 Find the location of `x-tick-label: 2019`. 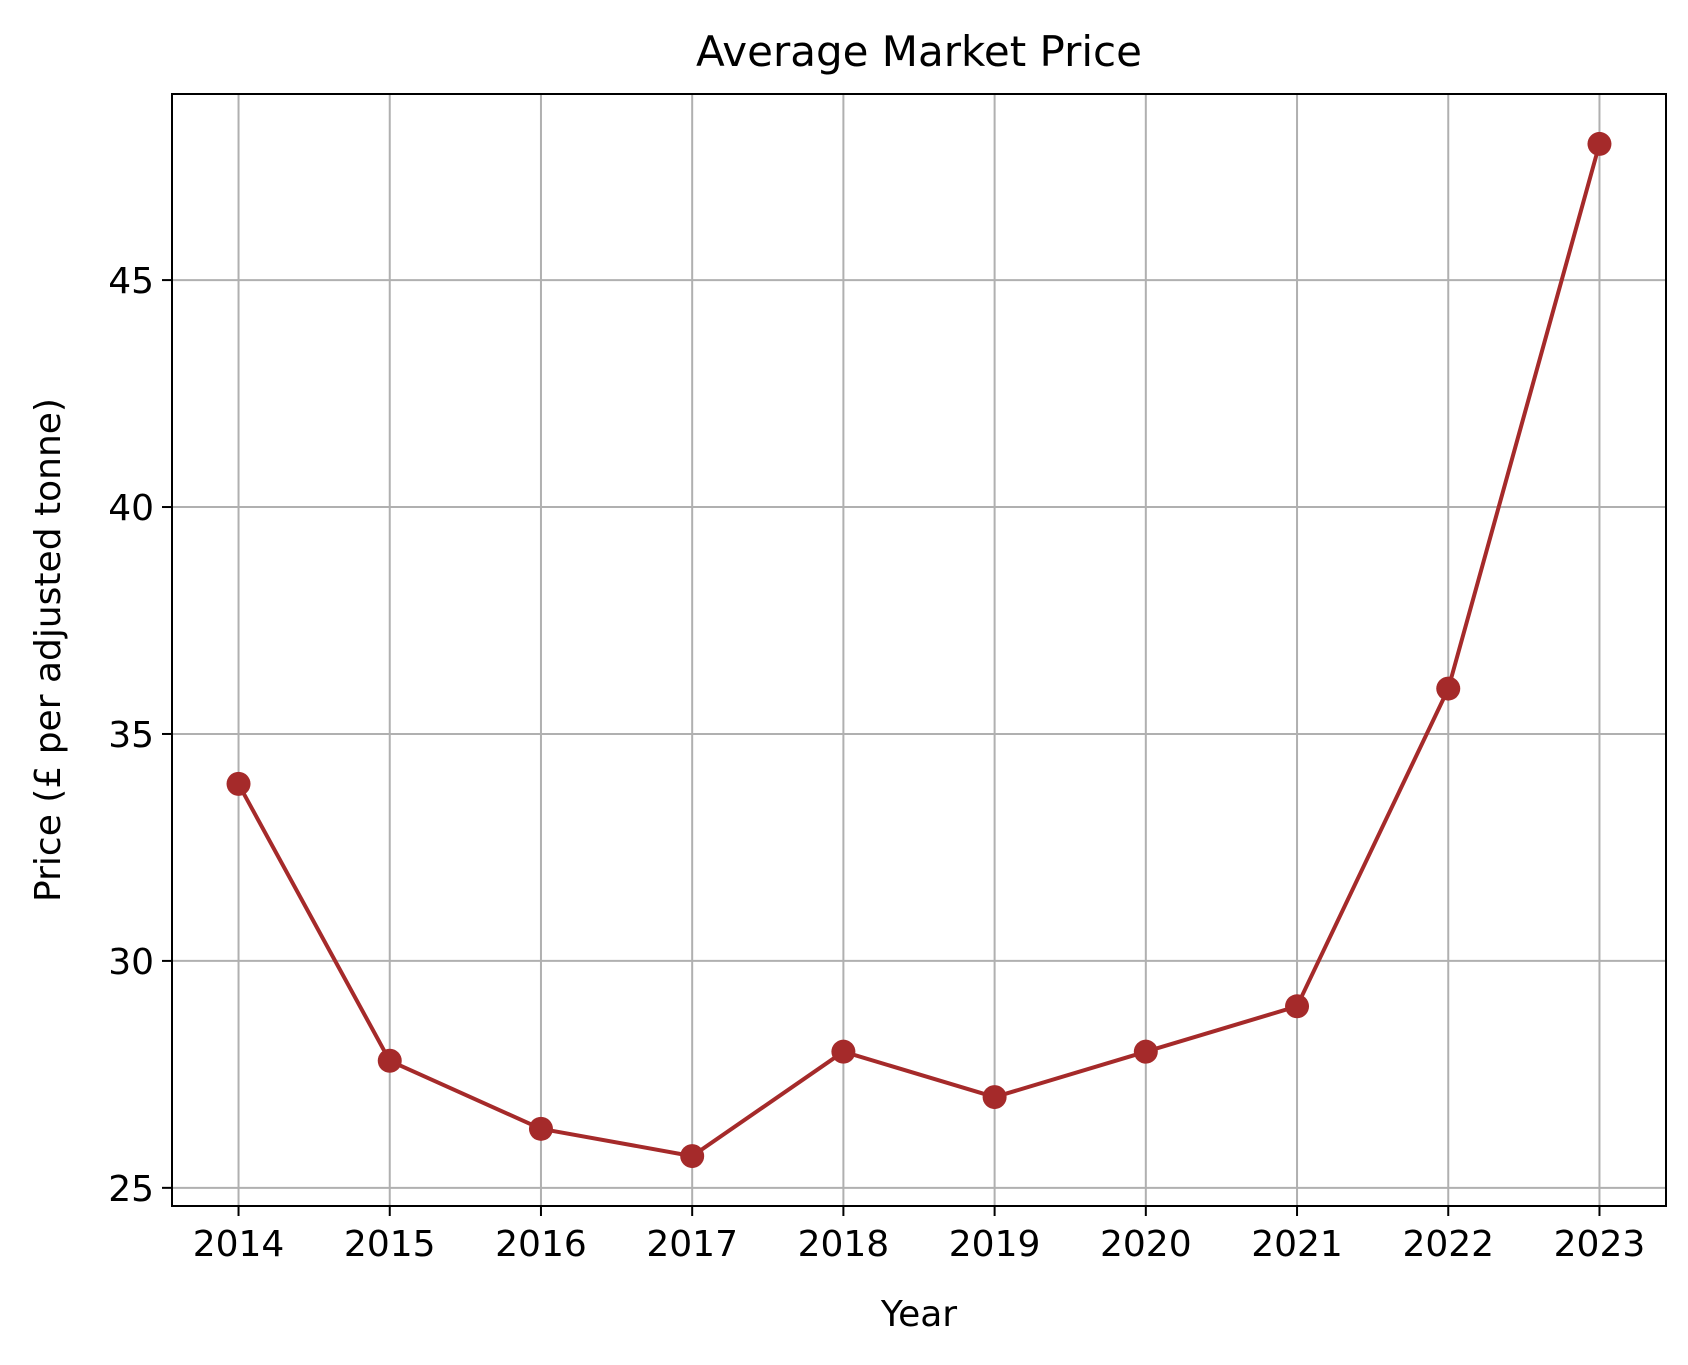

x-tick-label: 2019 is located at coordinates (995, 1244).